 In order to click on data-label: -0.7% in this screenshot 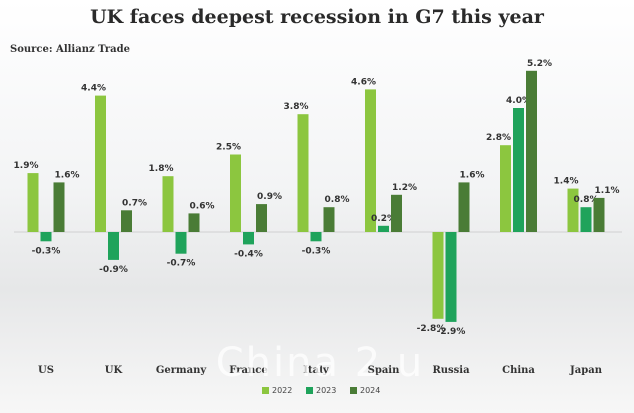, I will do `click(181, 264)`.